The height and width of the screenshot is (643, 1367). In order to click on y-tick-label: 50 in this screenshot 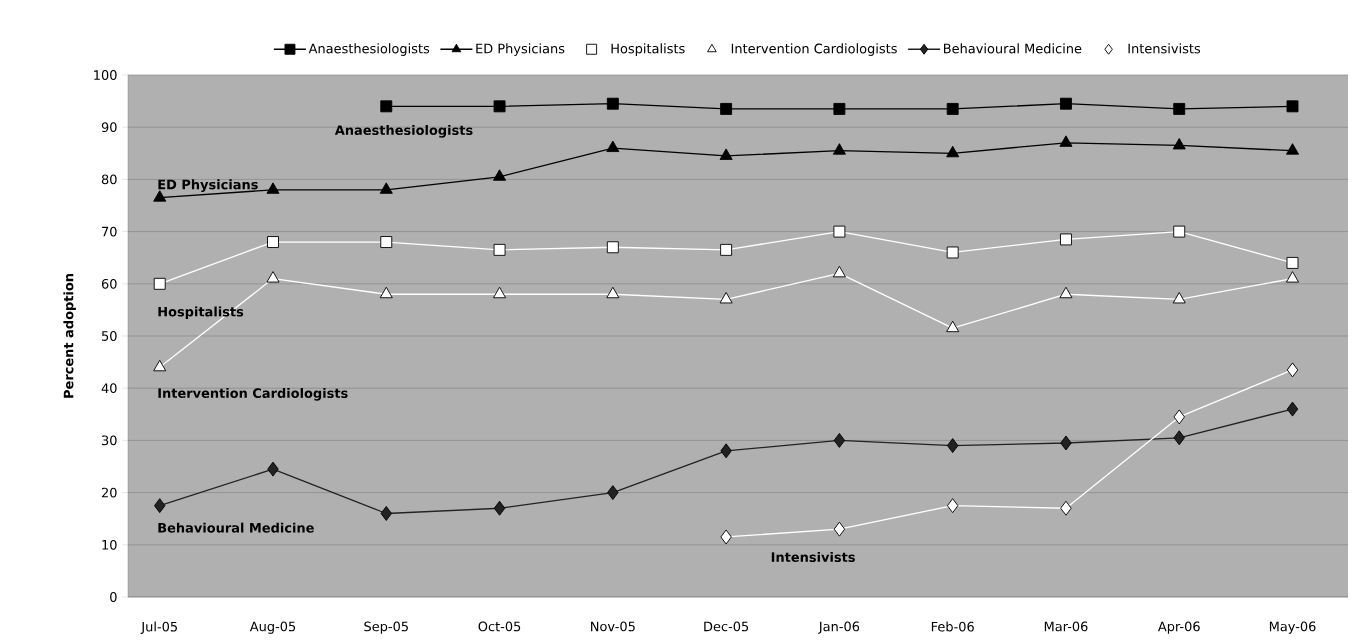, I will do `click(109, 336)`.